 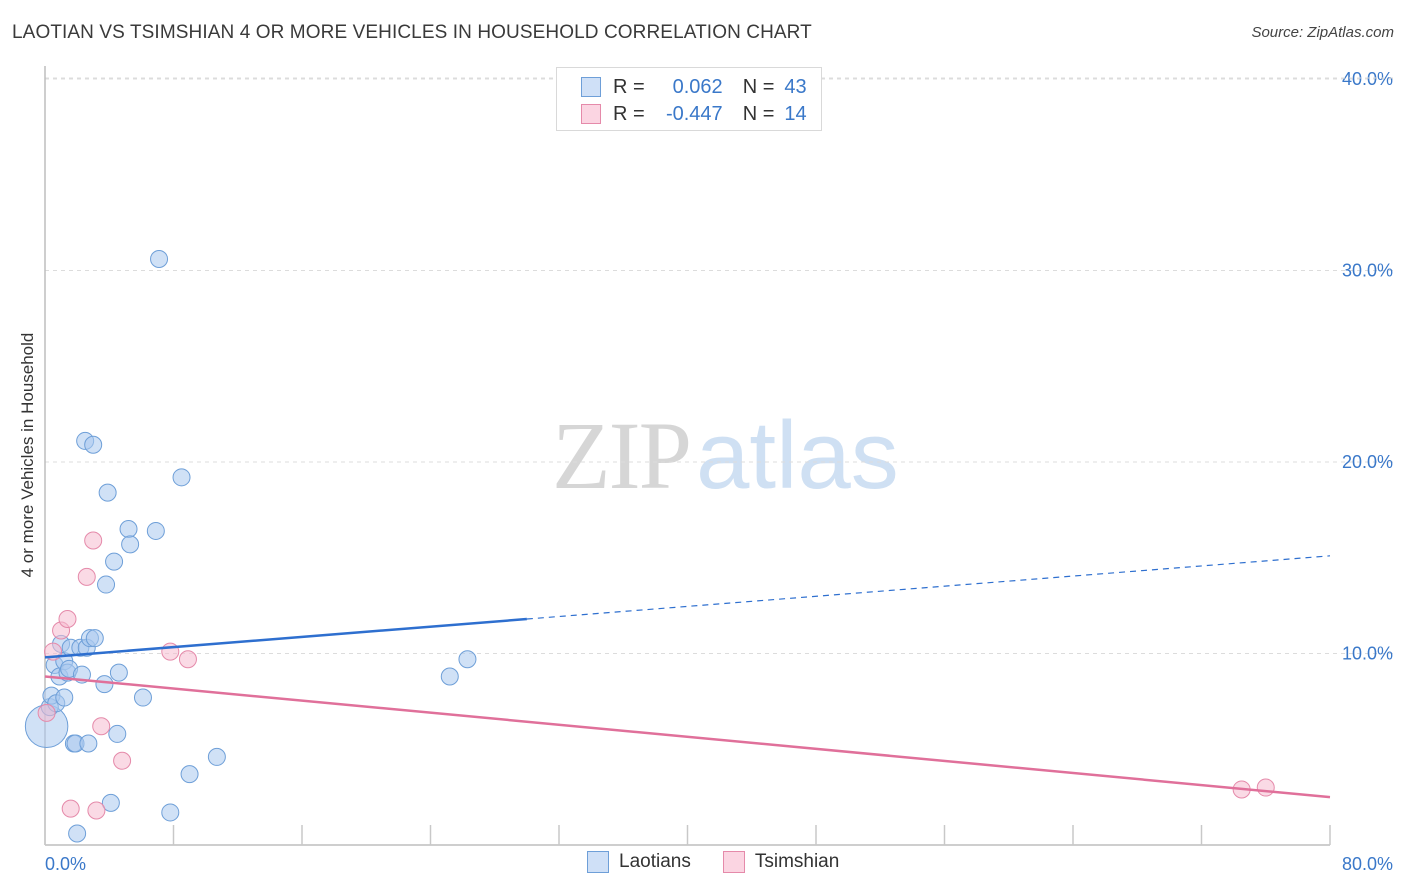 What do you see at coordinates (285, 638) in the screenshot?
I see `laotians-trendline` at bounding box center [285, 638].